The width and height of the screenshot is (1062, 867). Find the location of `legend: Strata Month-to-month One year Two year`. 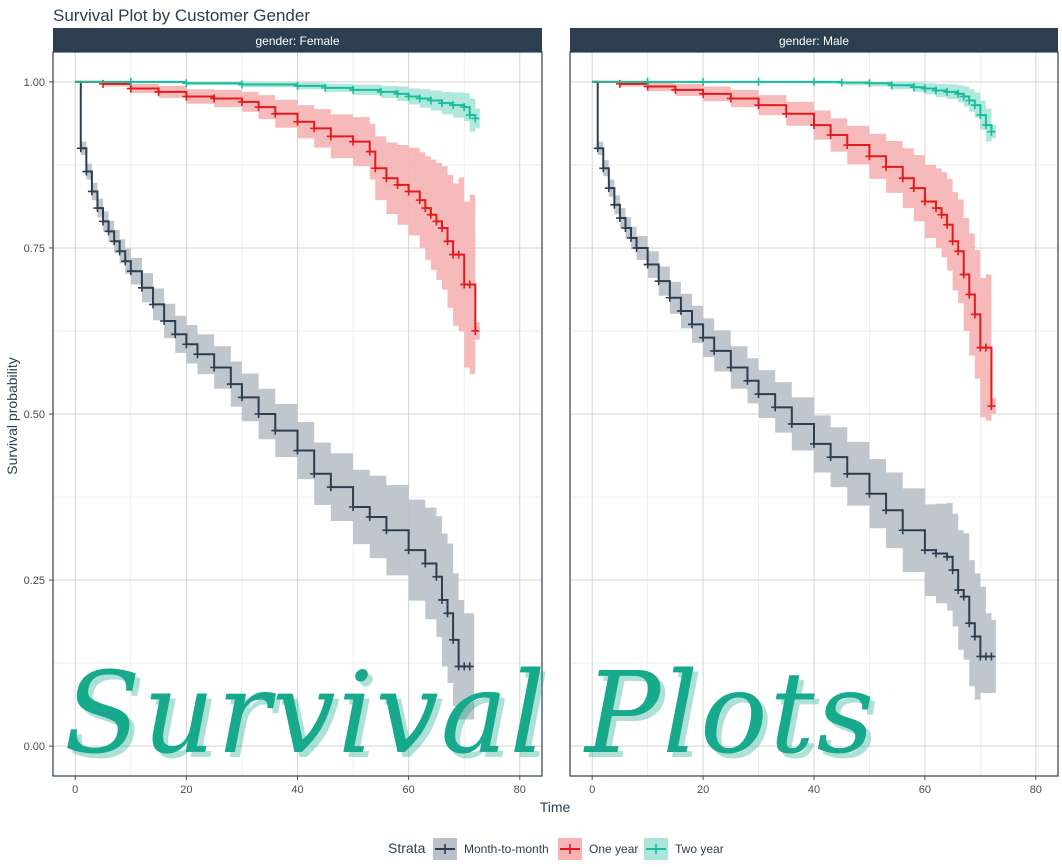

legend: Strata Month-to-month One year Two year is located at coordinates (556, 849).